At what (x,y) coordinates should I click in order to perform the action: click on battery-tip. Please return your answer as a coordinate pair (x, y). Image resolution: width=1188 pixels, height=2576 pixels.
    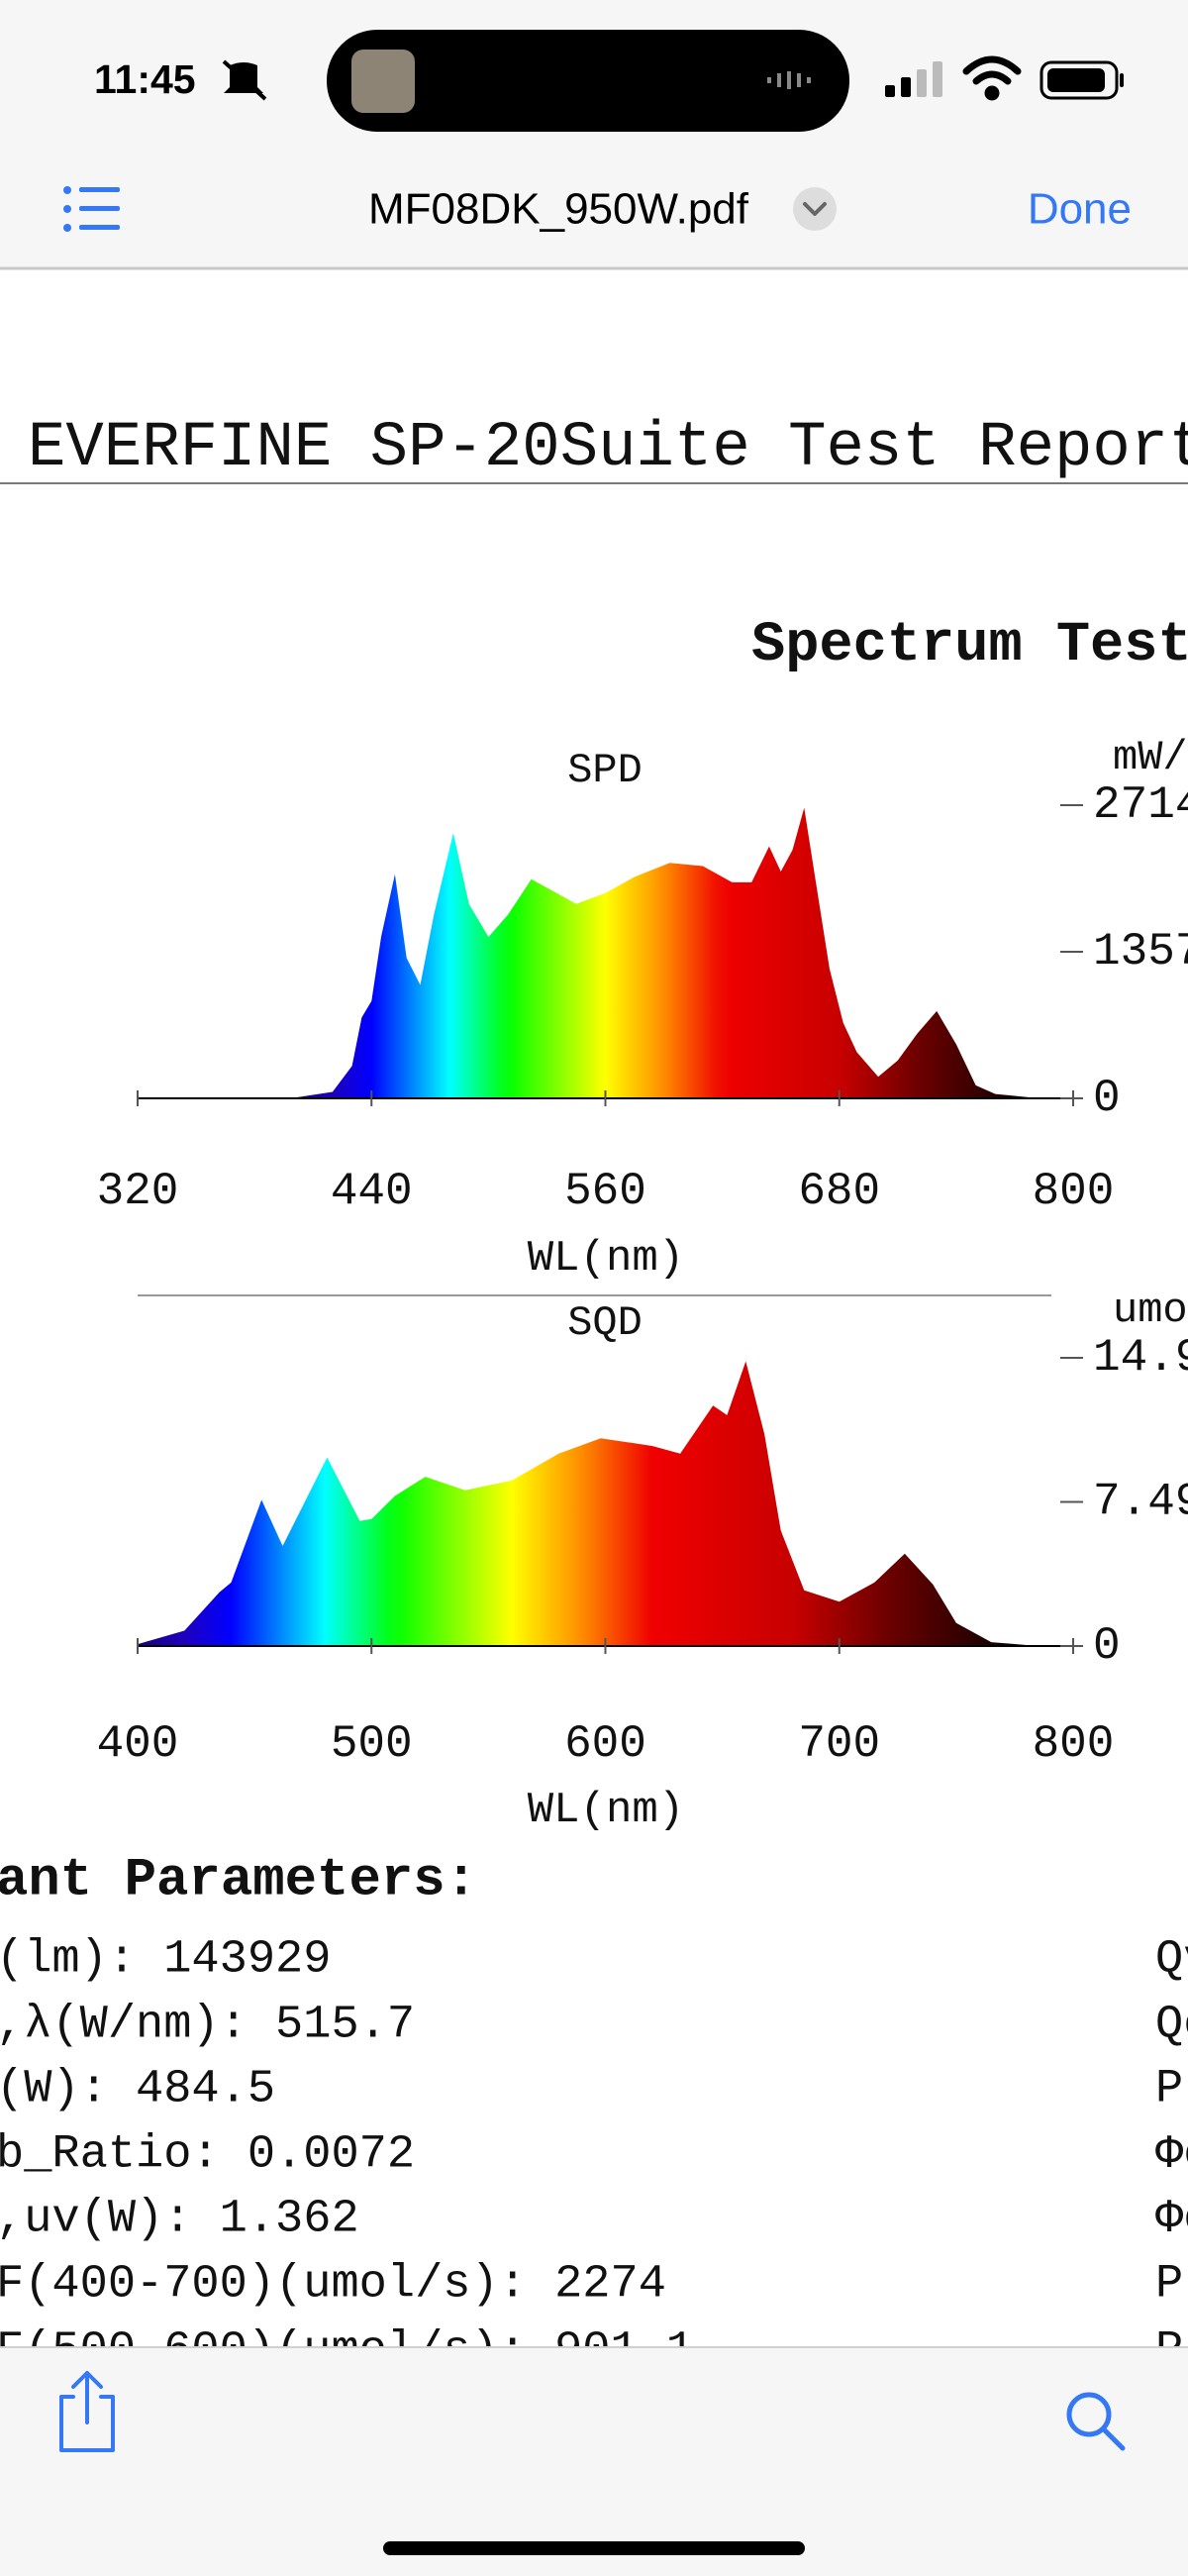
    Looking at the image, I should click on (1122, 80).